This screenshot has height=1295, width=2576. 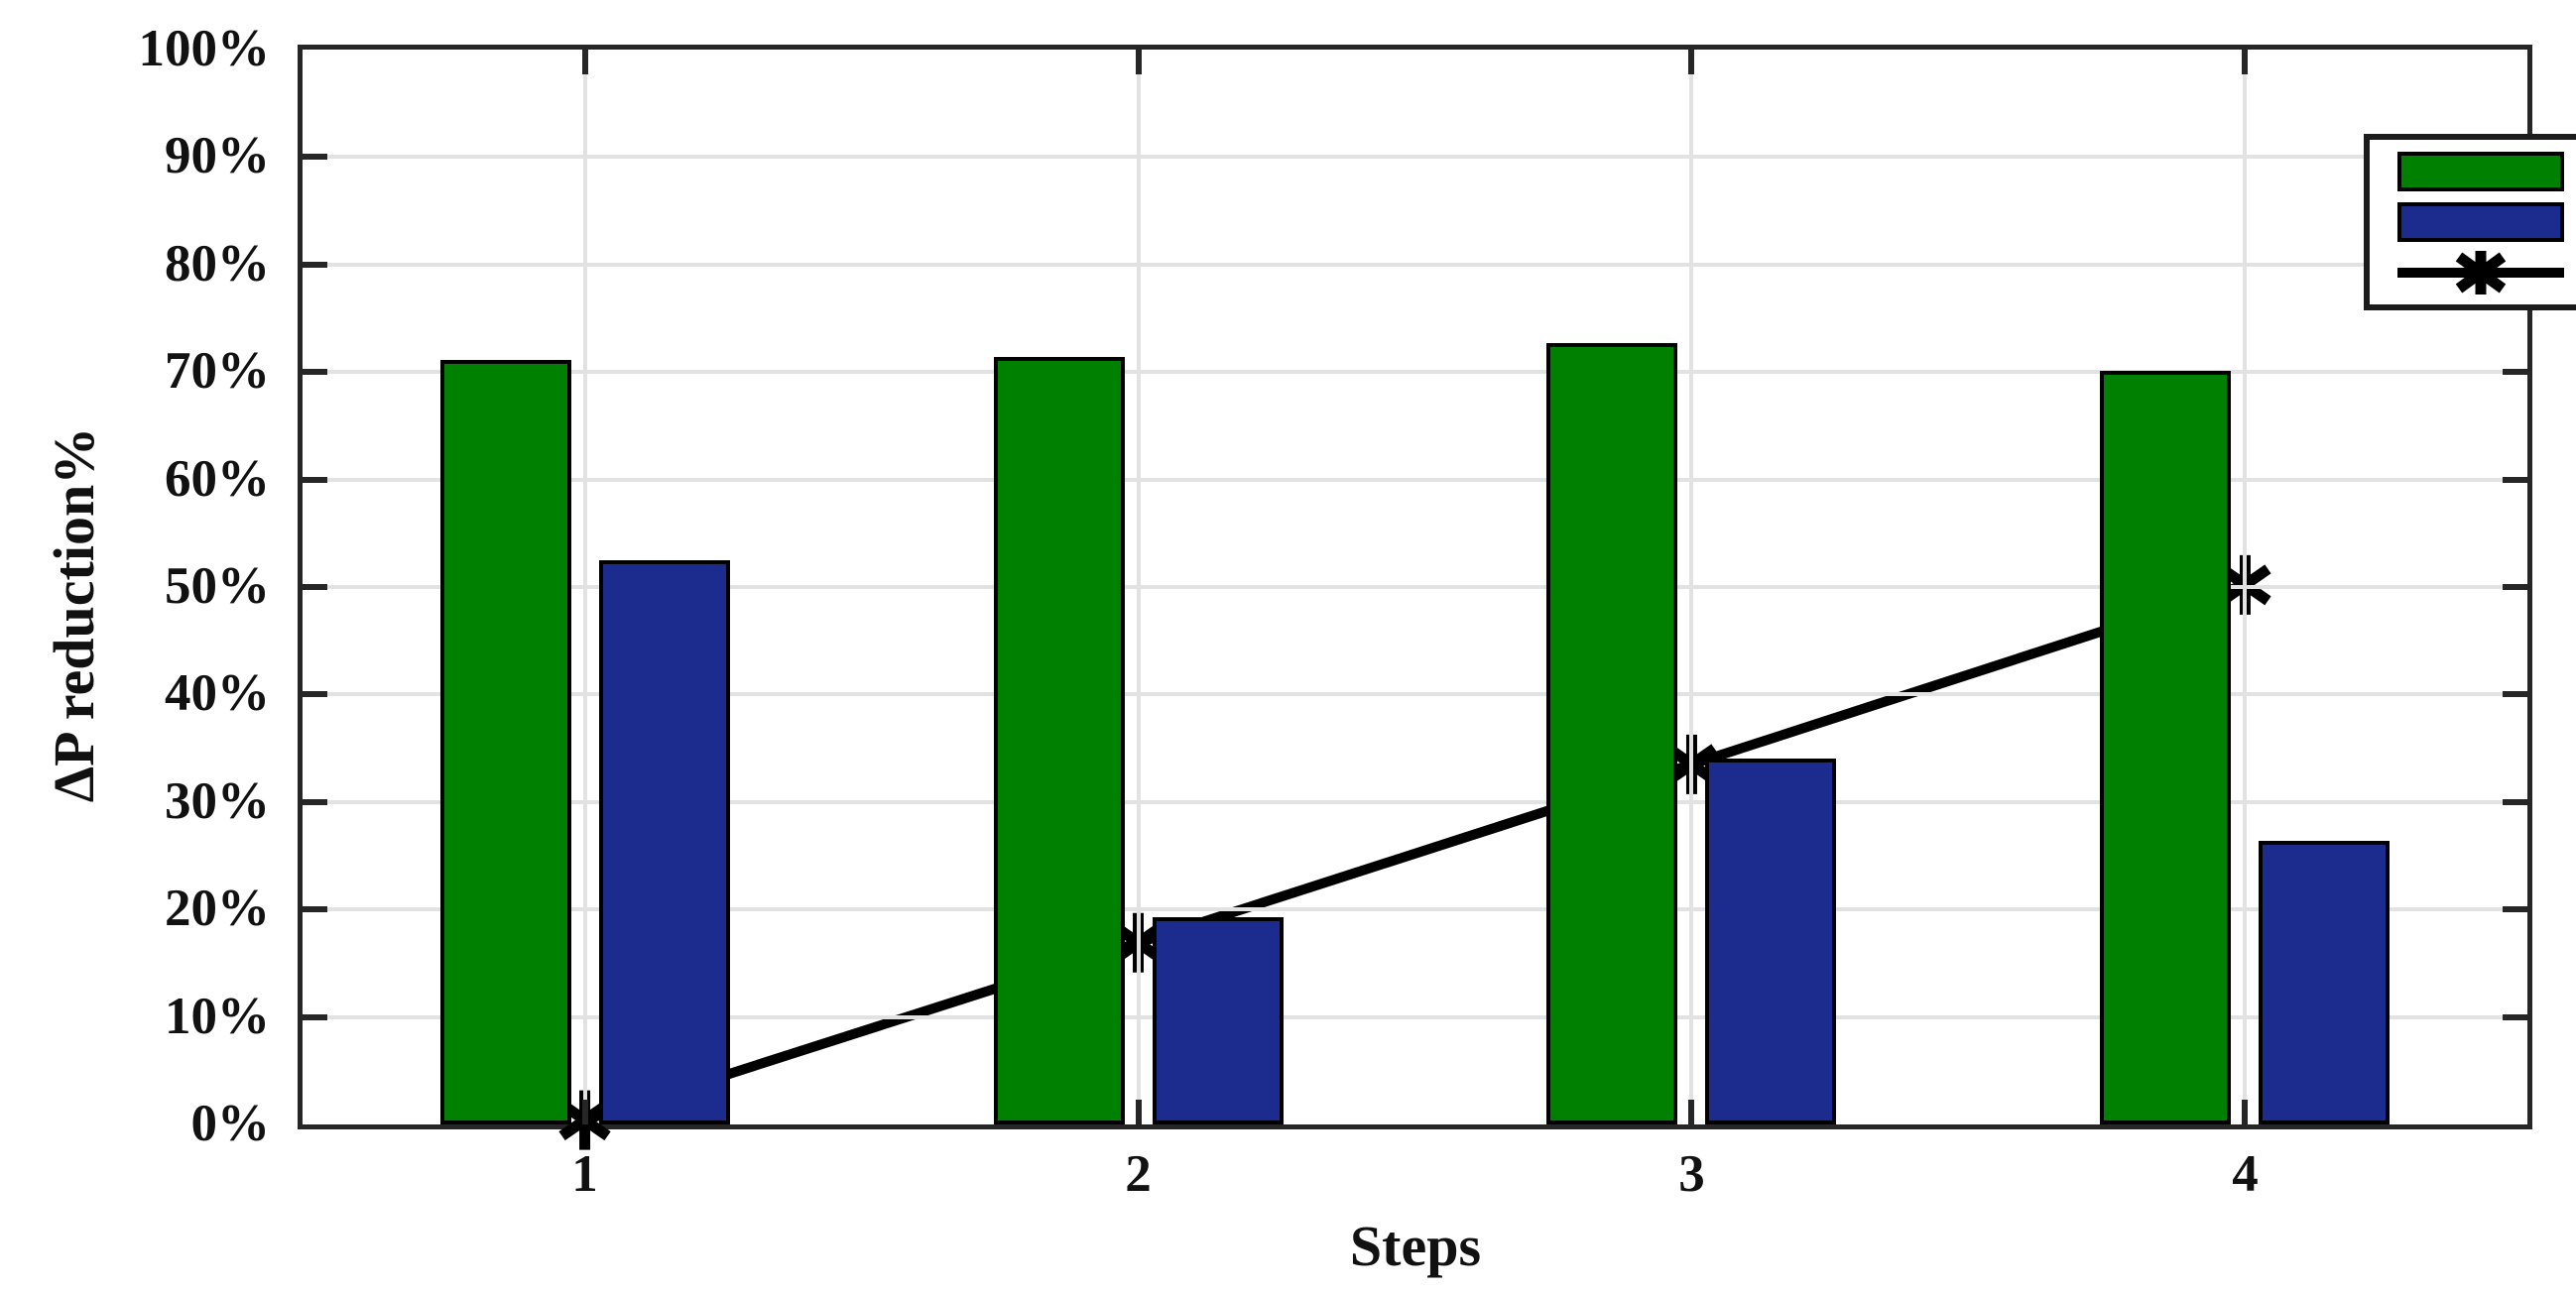 What do you see at coordinates (2480, 273) in the screenshot?
I see `legend-line-asterisk-icon` at bounding box center [2480, 273].